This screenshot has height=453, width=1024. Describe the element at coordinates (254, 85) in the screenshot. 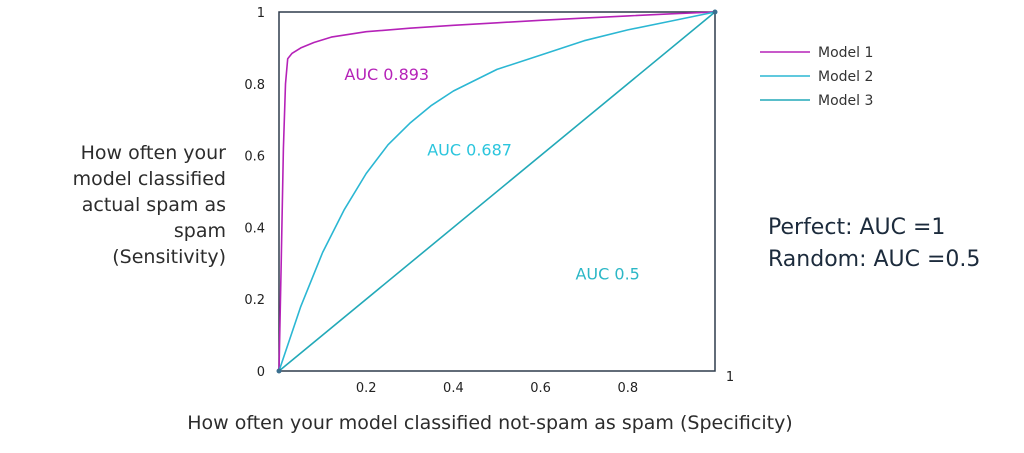

I see `y-tick-label: 0.8` at that location.